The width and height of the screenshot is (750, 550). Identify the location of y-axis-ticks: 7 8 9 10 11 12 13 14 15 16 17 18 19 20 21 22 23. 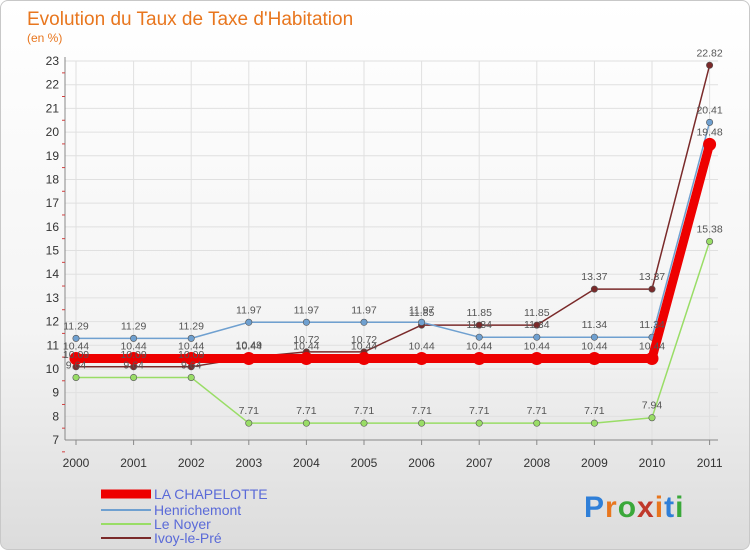
(55, 253).